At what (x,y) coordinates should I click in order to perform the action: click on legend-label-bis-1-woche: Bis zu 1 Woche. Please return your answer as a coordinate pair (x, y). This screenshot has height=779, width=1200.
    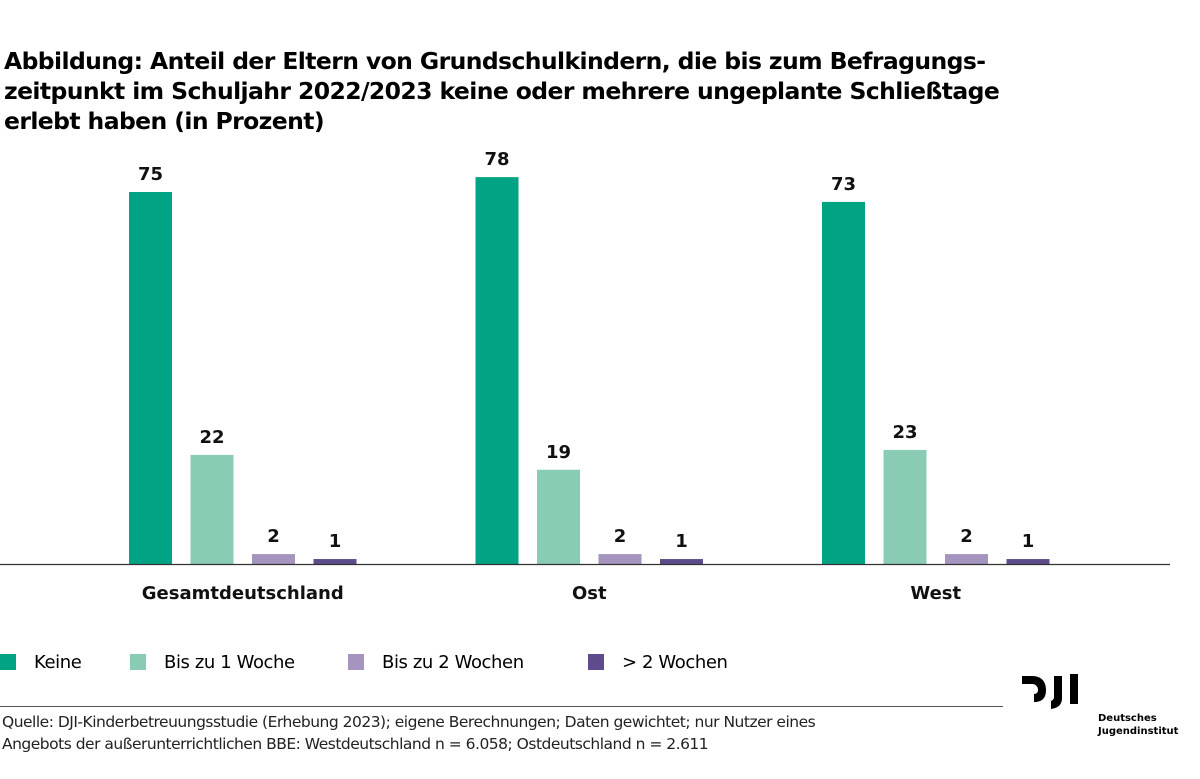
    Looking at the image, I should click on (229, 662).